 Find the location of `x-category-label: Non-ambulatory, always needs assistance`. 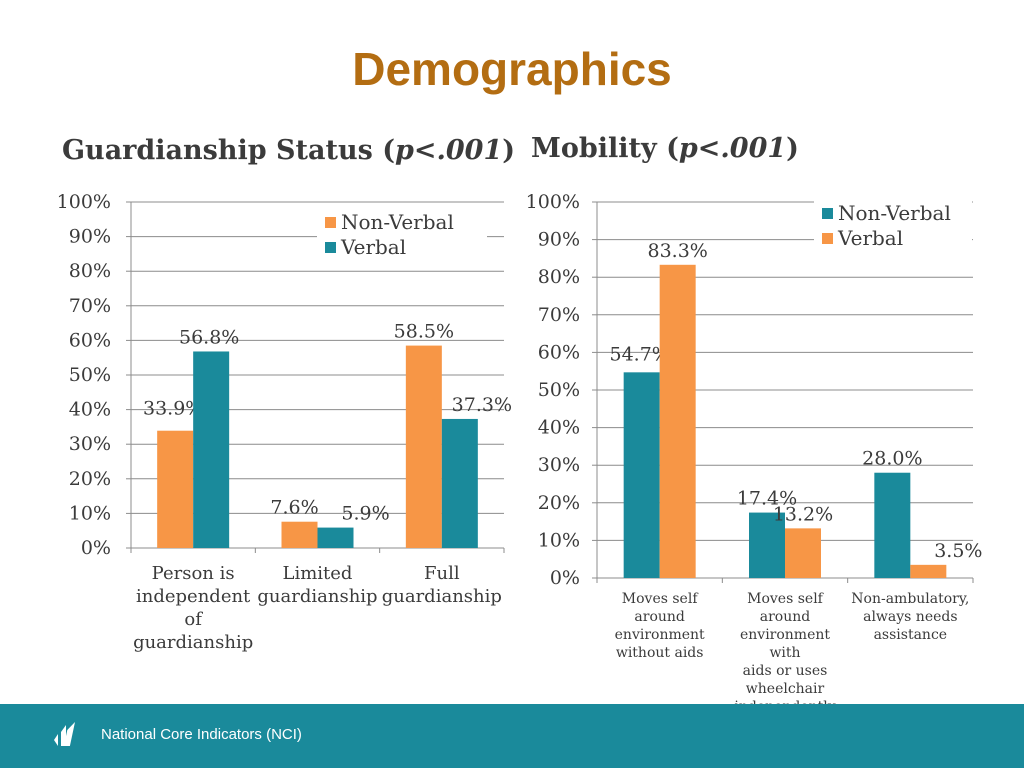

x-category-label: Non-ambulatory, always needs assistance is located at coordinates (910, 617).